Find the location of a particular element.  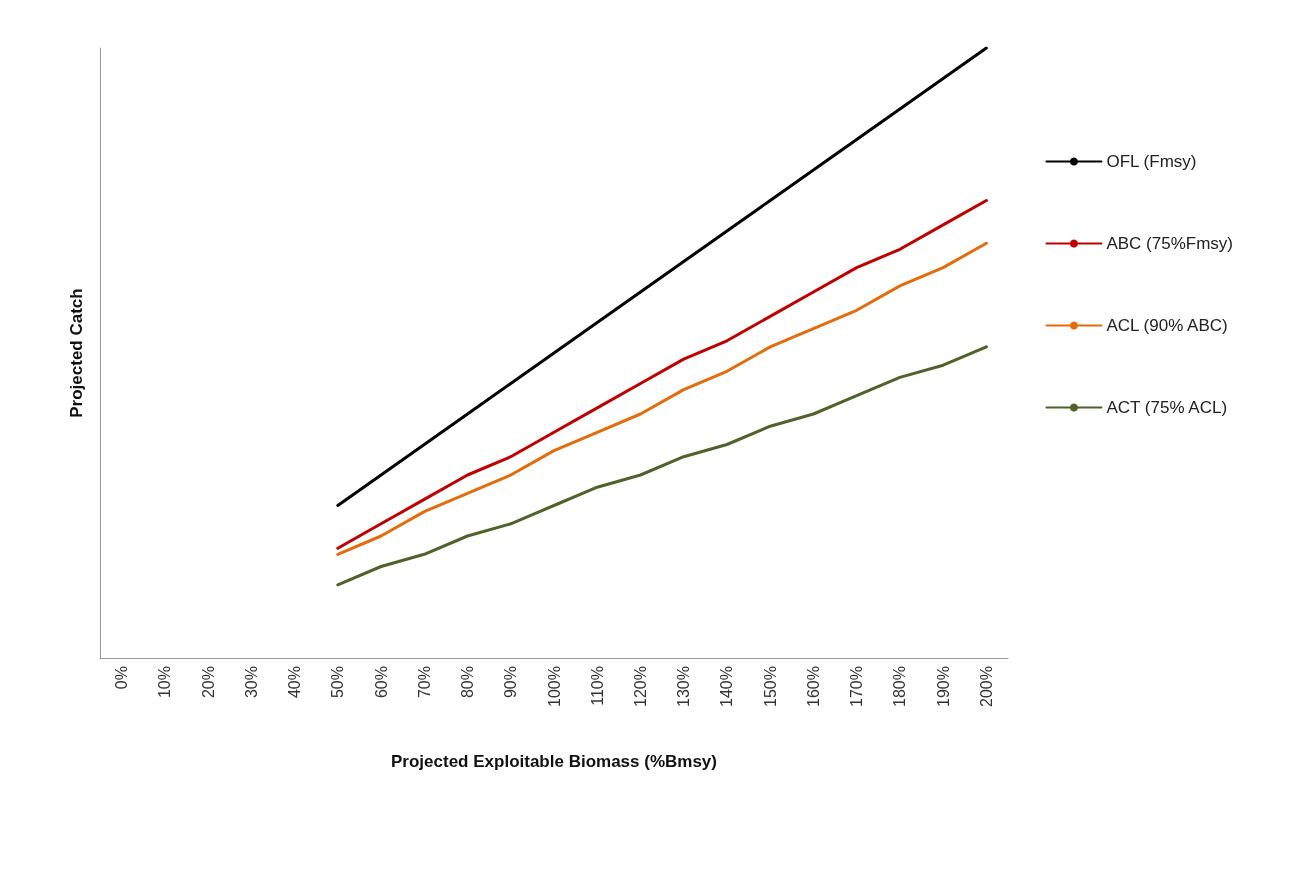

x-tick-label: 80% is located at coordinates (468, 682).